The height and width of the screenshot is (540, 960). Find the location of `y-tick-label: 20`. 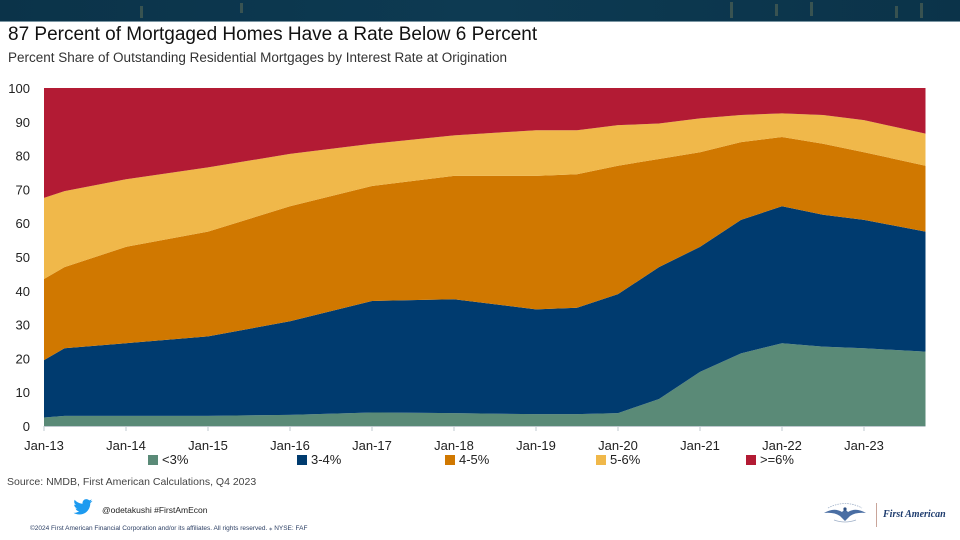

y-tick-label: 20 is located at coordinates (23, 358).